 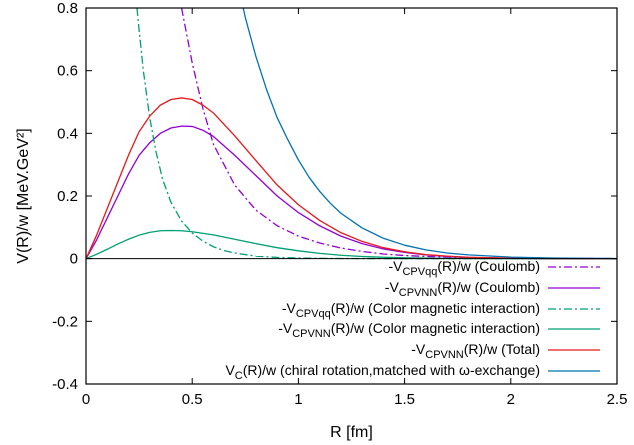 What do you see at coordinates (298, 399) in the screenshot?
I see `x-tick-label: 1` at bounding box center [298, 399].